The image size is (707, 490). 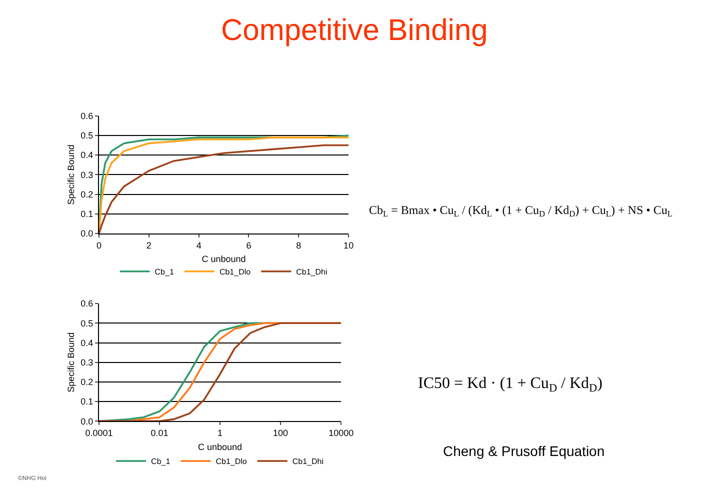 What do you see at coordinates (341, 433) in the screenshot?
I see `x-tick-label: 10000` at bounding box center [341, 433].